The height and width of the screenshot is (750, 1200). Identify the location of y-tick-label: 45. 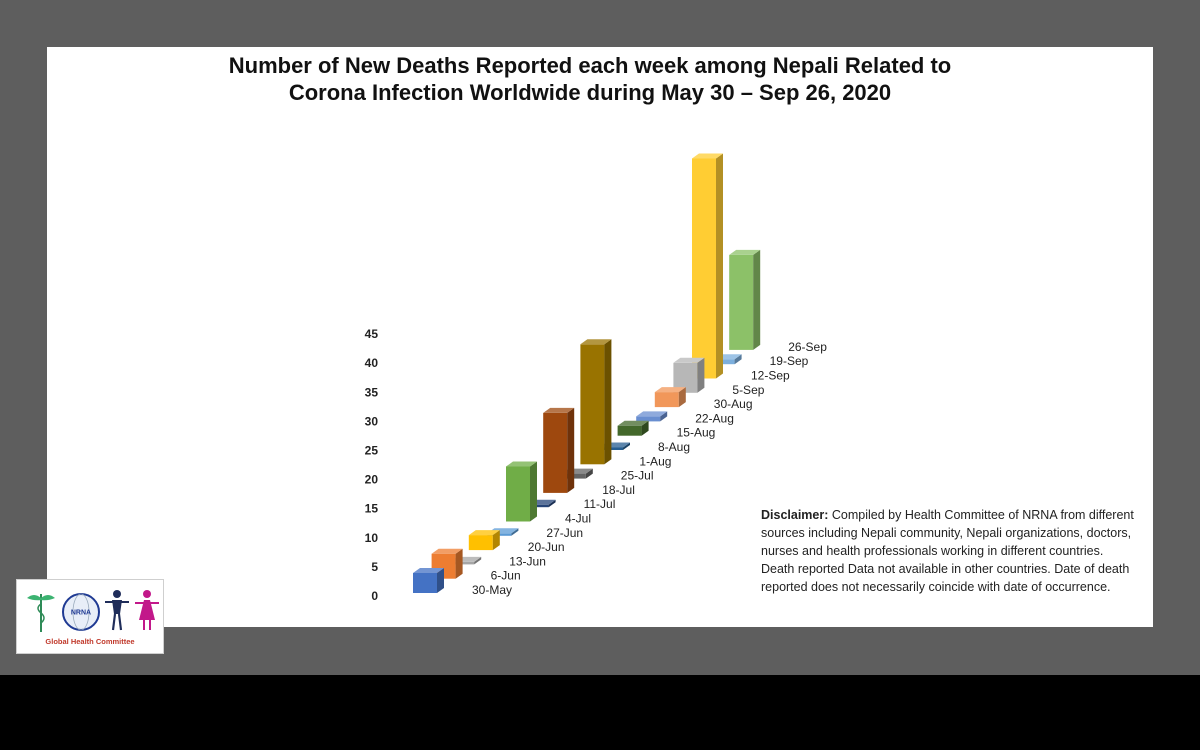
(372, 334).